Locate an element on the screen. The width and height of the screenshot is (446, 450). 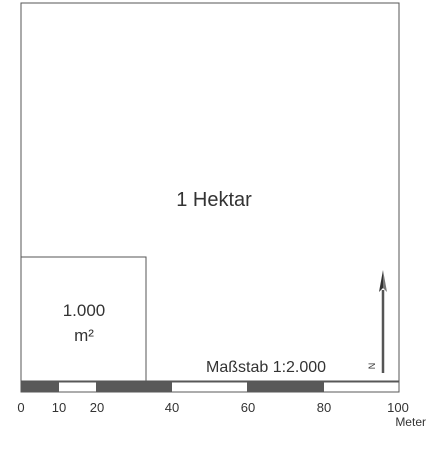
tick-label-10: 10 is located at coordinates (59, 407).